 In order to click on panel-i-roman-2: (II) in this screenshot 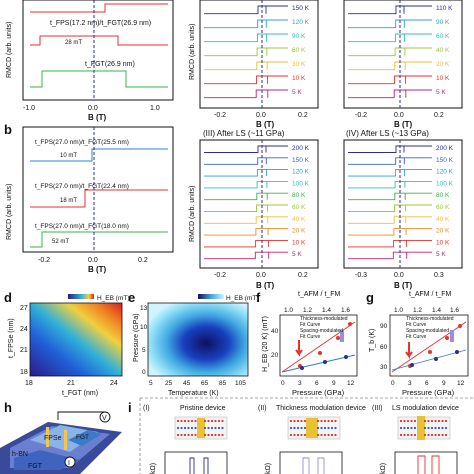, I will do `click(262, 408)`.